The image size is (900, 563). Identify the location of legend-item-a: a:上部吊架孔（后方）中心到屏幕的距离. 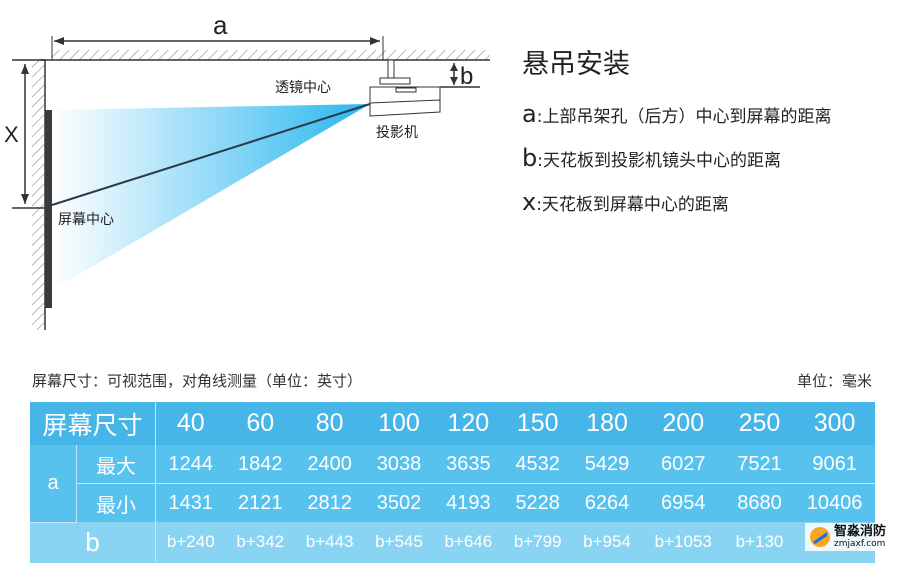
(676, 114).